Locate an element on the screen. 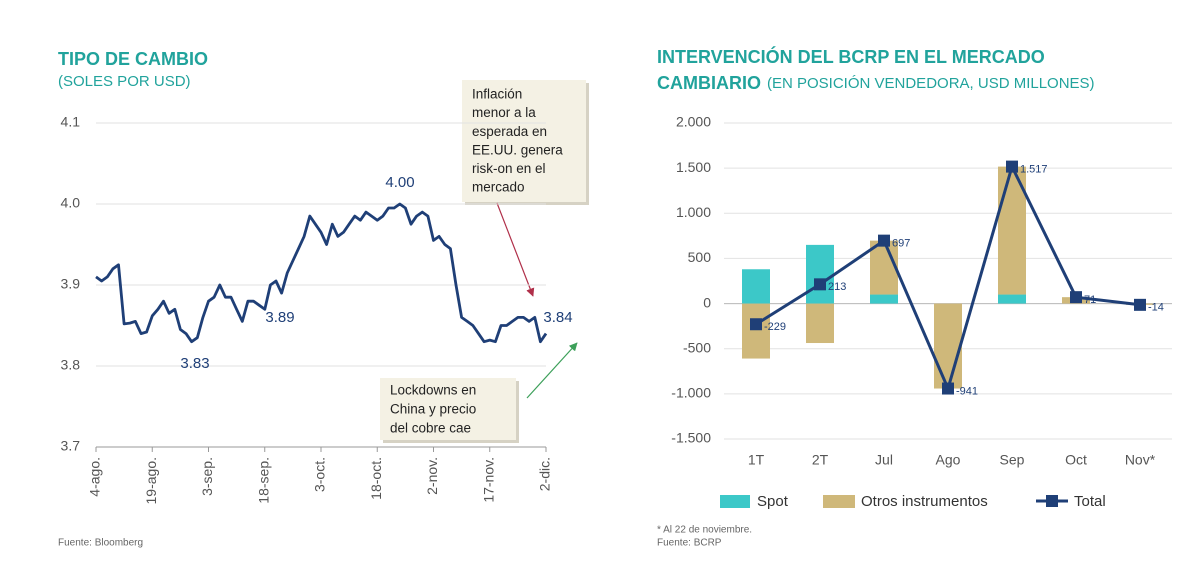 The width and height of the screenshot is (1200, 588). y-tick-label: 0 is located at coordinates (707, 302).